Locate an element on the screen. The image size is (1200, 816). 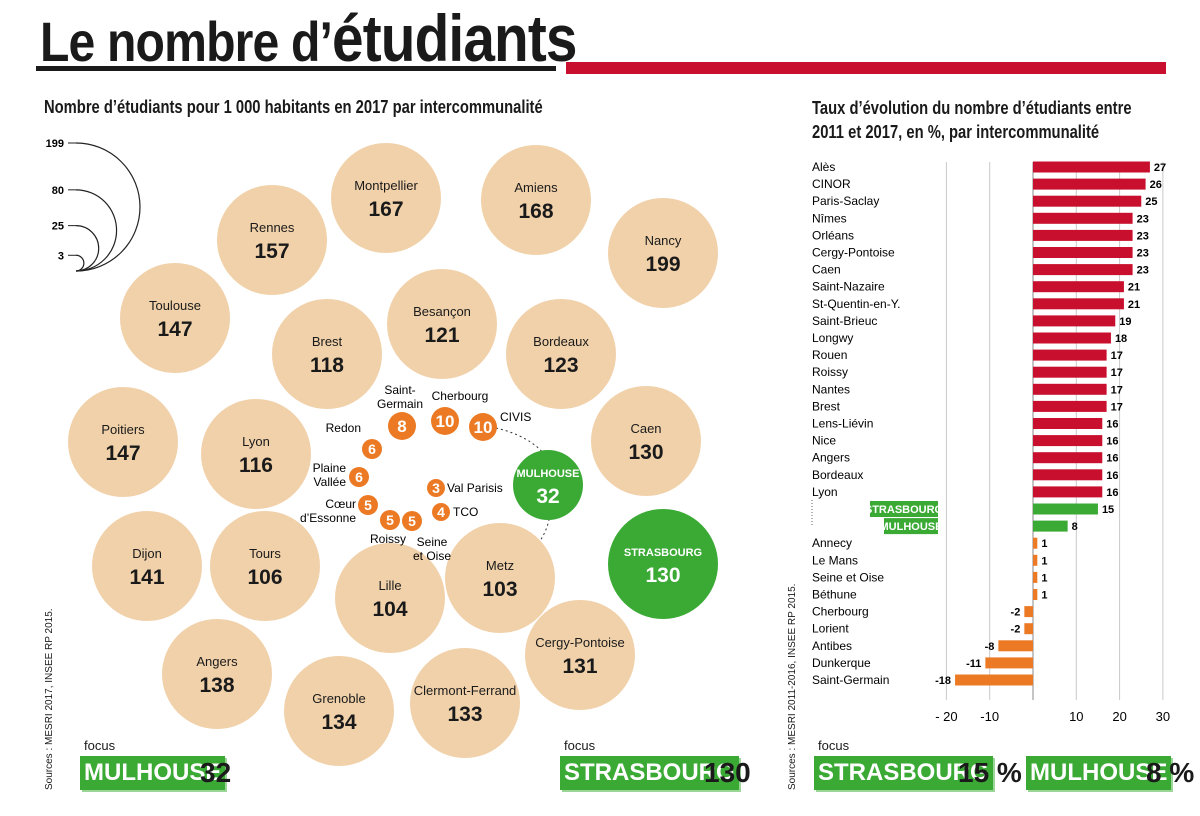
bar-label-lens-li-vin: Lens-Liévin is located at coordinates (842, 424).